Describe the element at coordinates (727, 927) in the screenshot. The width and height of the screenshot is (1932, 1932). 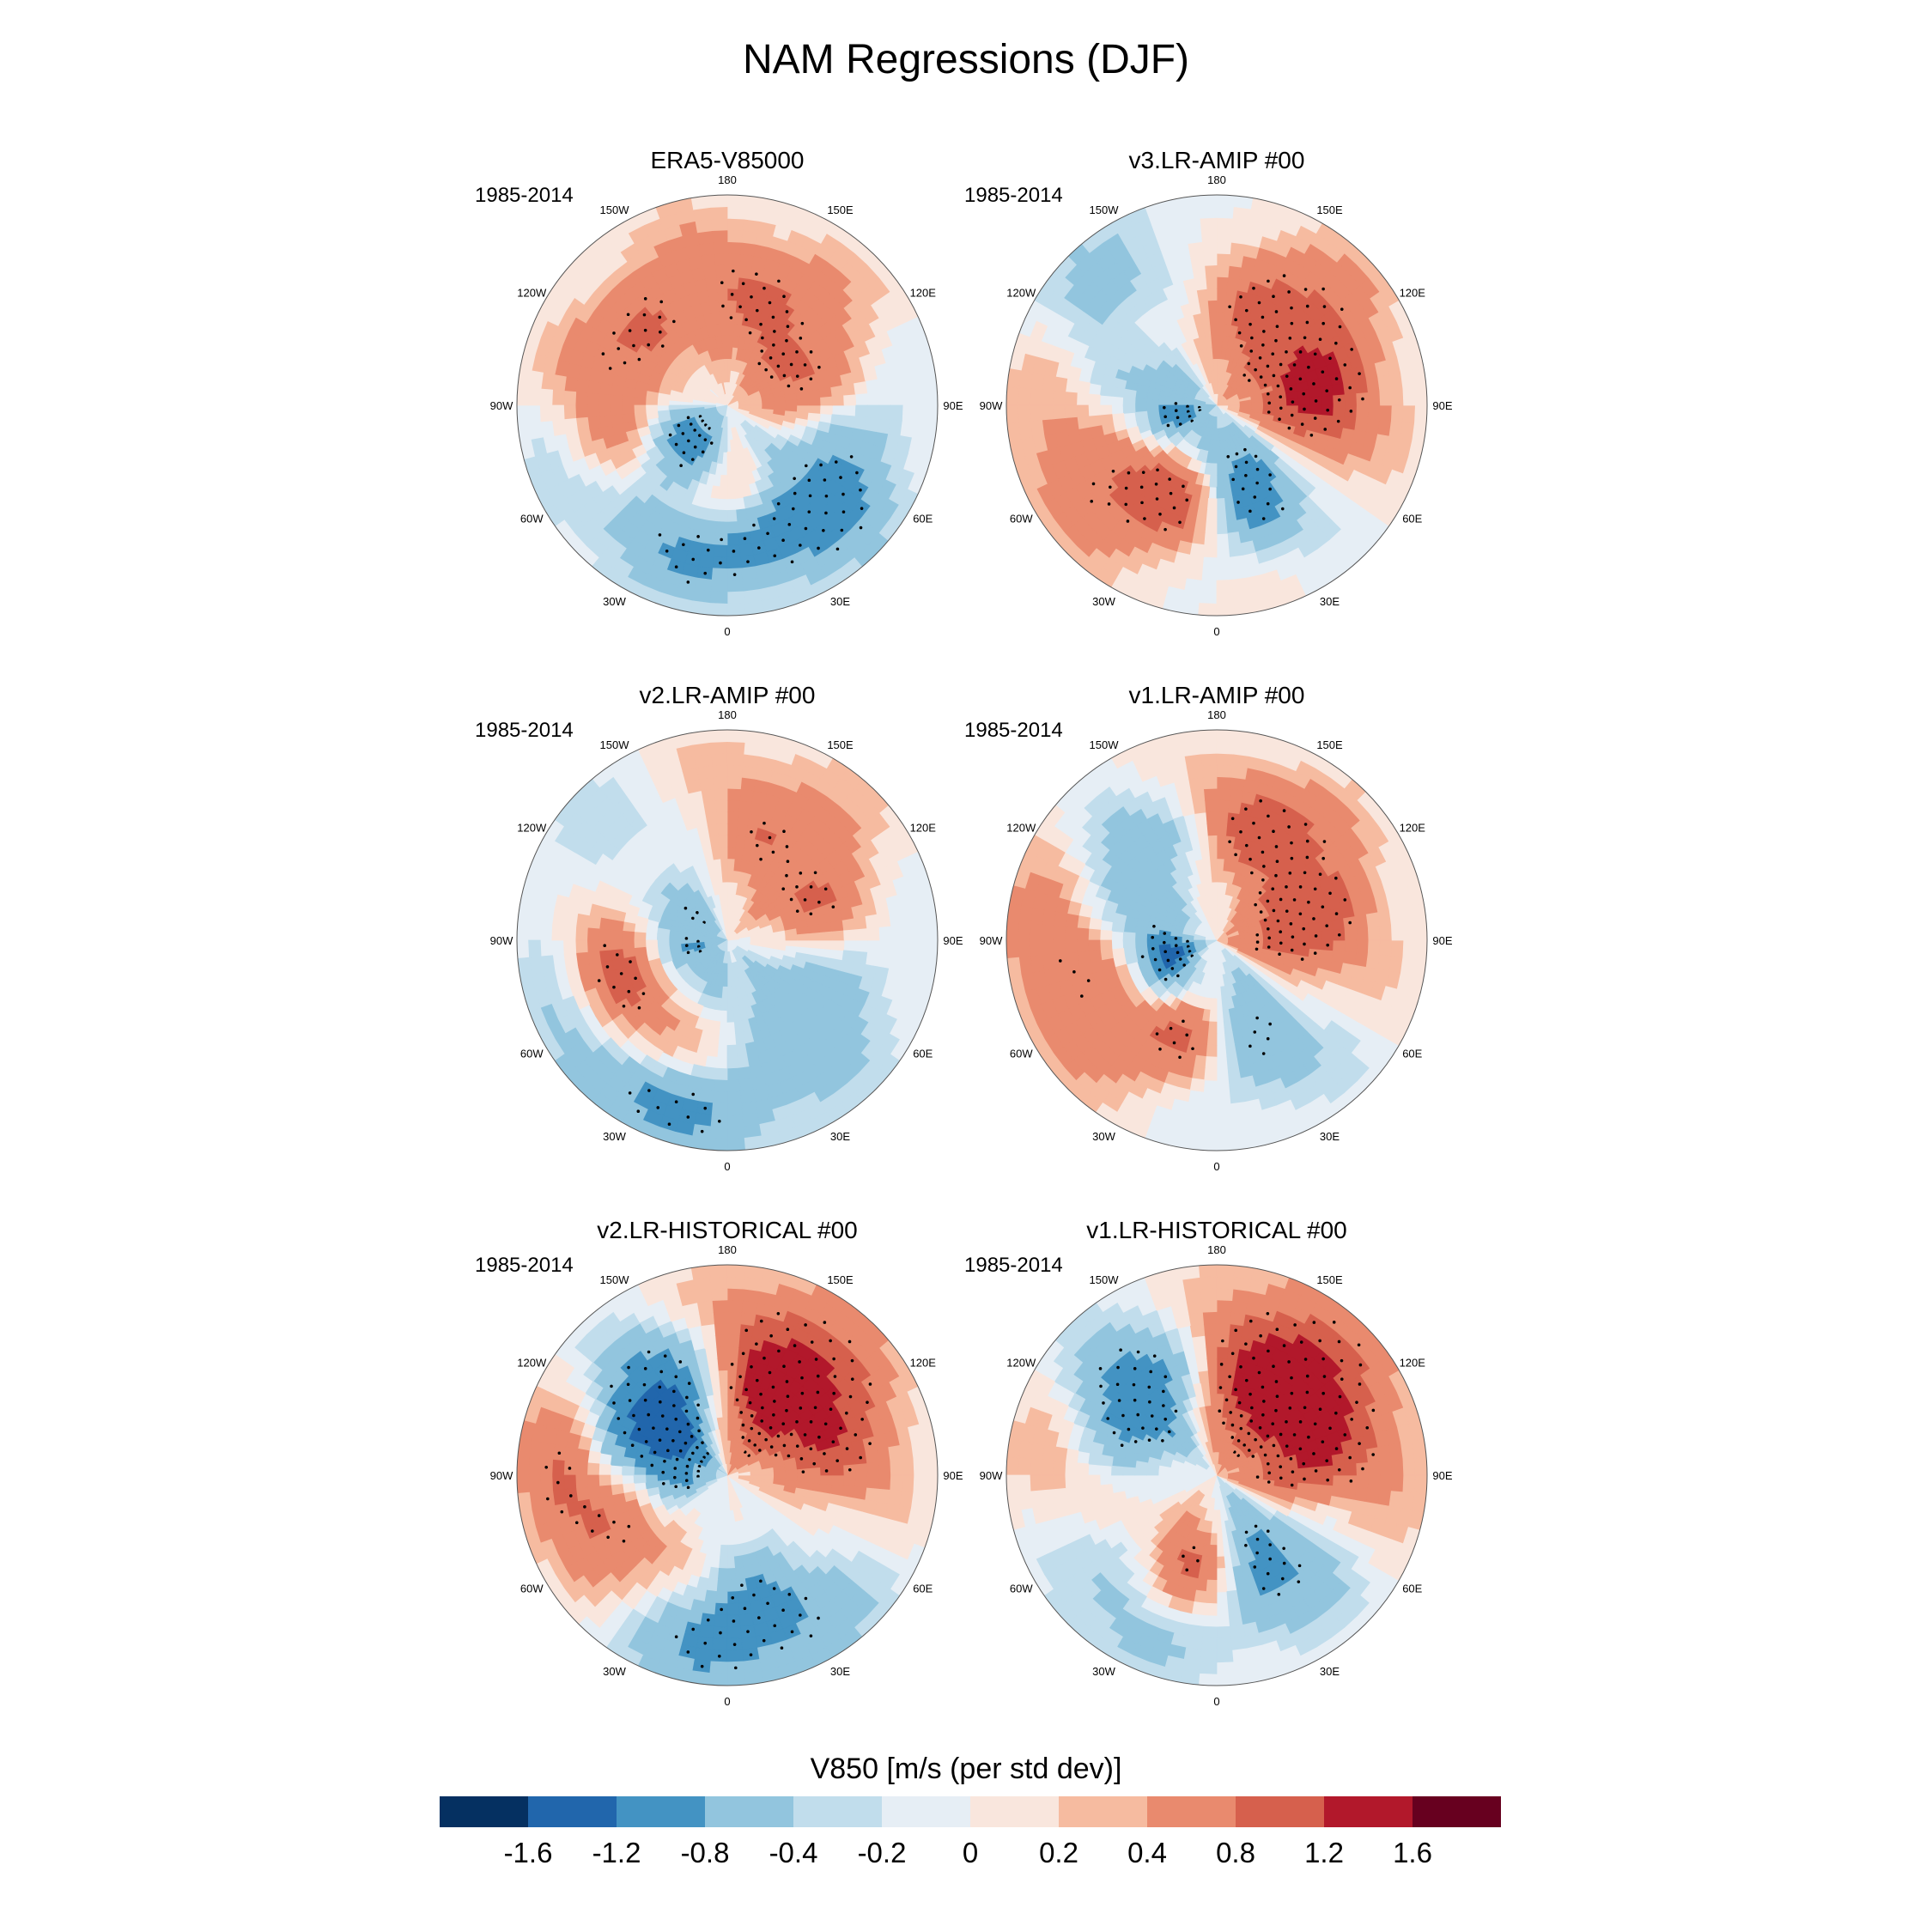
I see `polar-map: 180 150E 120E 90E 60E 30E 0 30W 60W 90W 120W 150W` at that location.